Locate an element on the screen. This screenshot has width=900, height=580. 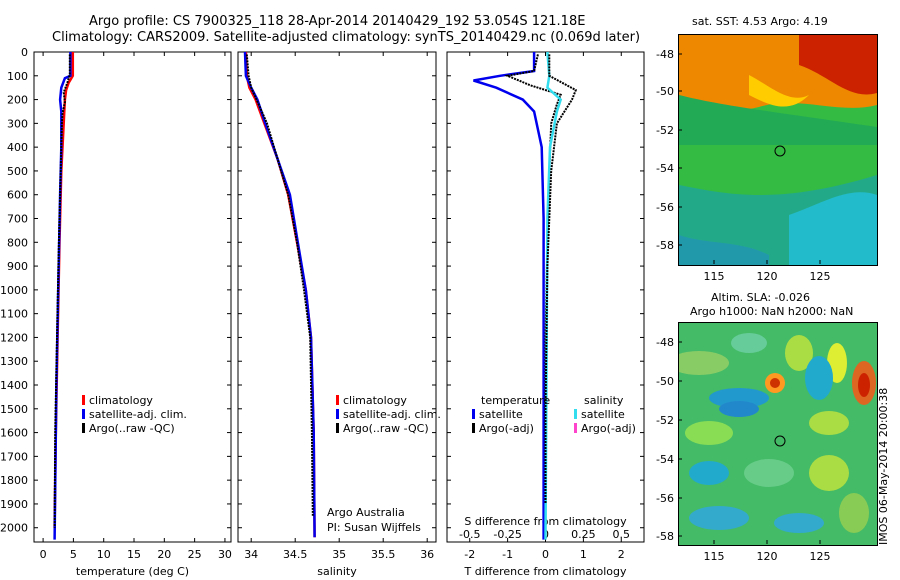
depth-tick-label: 300 is located at coordinates (17, 123).